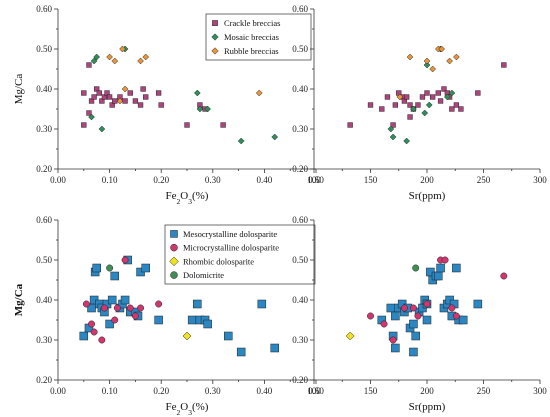 The height and width of the screenshot is (417, 550). What do you see at coordinates (427, 391) in the screenshot?
I see `x-tick-label: 200` at bounding box center [427, 391].